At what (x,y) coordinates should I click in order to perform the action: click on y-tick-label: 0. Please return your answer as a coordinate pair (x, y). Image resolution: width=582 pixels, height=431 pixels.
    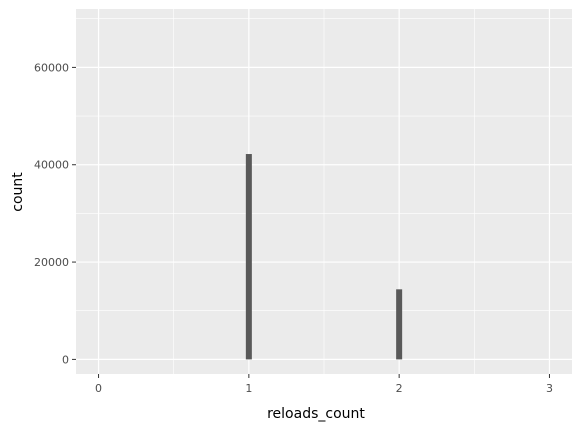
    Looking at the image, I should click on (65, 359).